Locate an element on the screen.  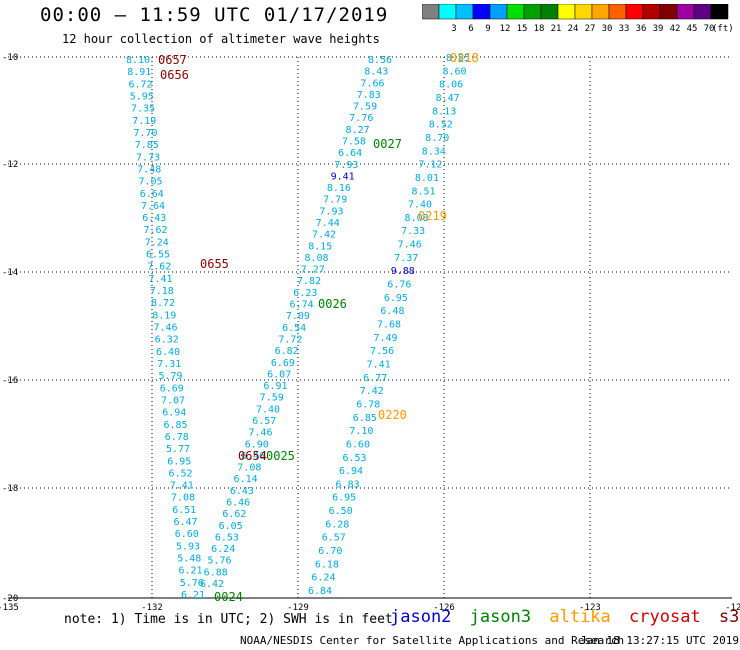
wave-height-value: 8.16 is located at coordinates (339, 188).